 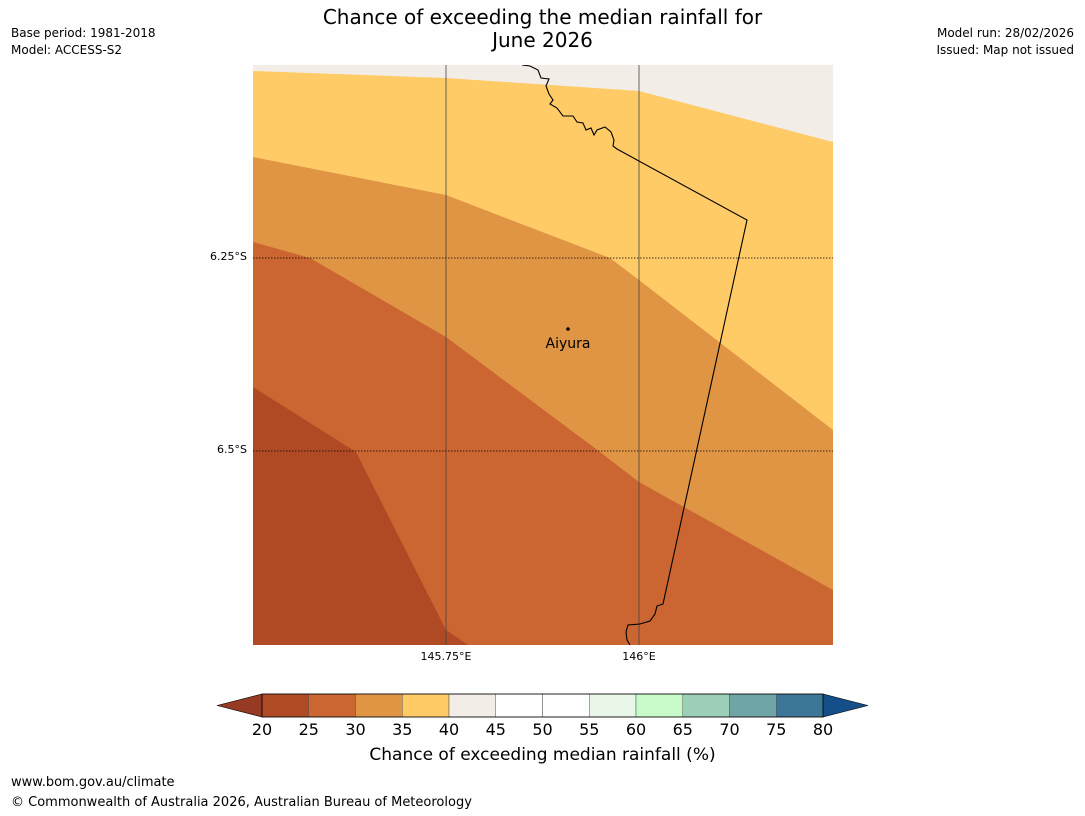 What do you see at coordinates (67, 50) in the screenshot?
I see `model-text: Model: ACCESS-S2` at bounding box center [67, 50].